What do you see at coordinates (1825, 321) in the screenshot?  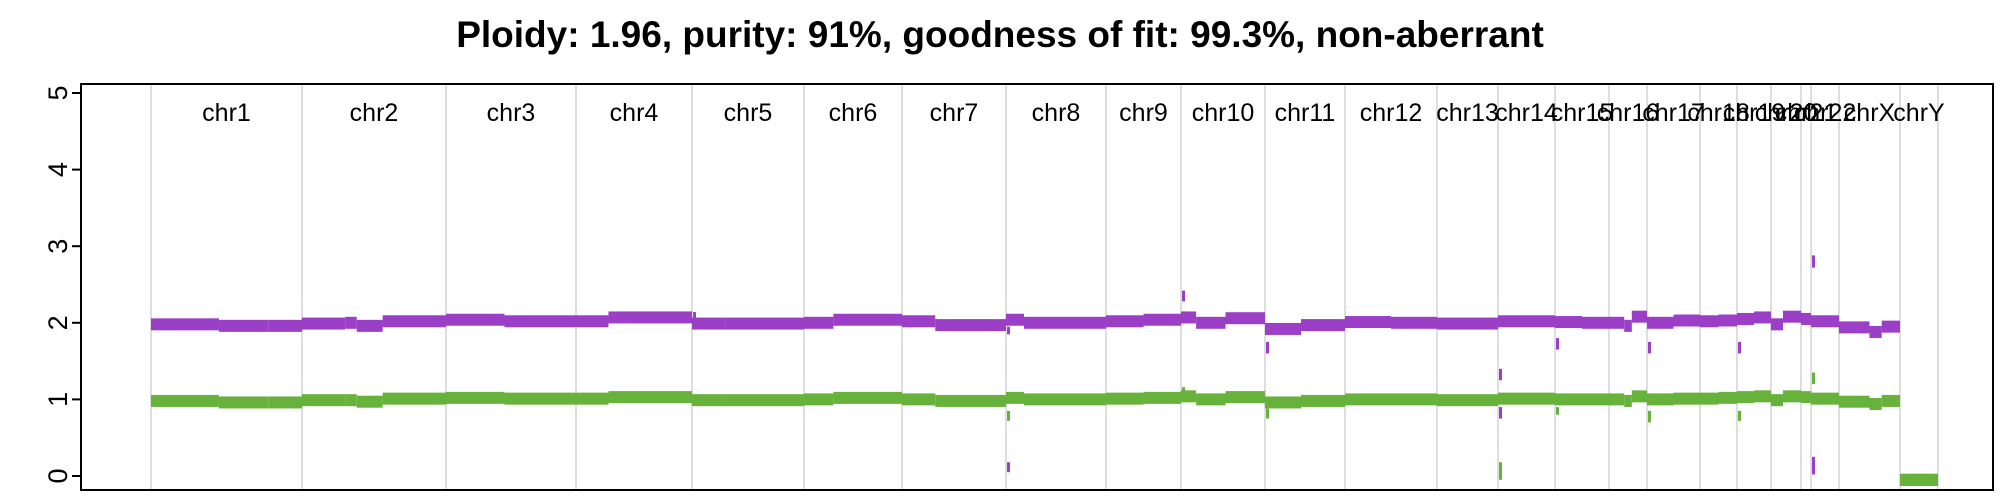 I see `segment-total-chr22` at bounding box center [1825, 321].